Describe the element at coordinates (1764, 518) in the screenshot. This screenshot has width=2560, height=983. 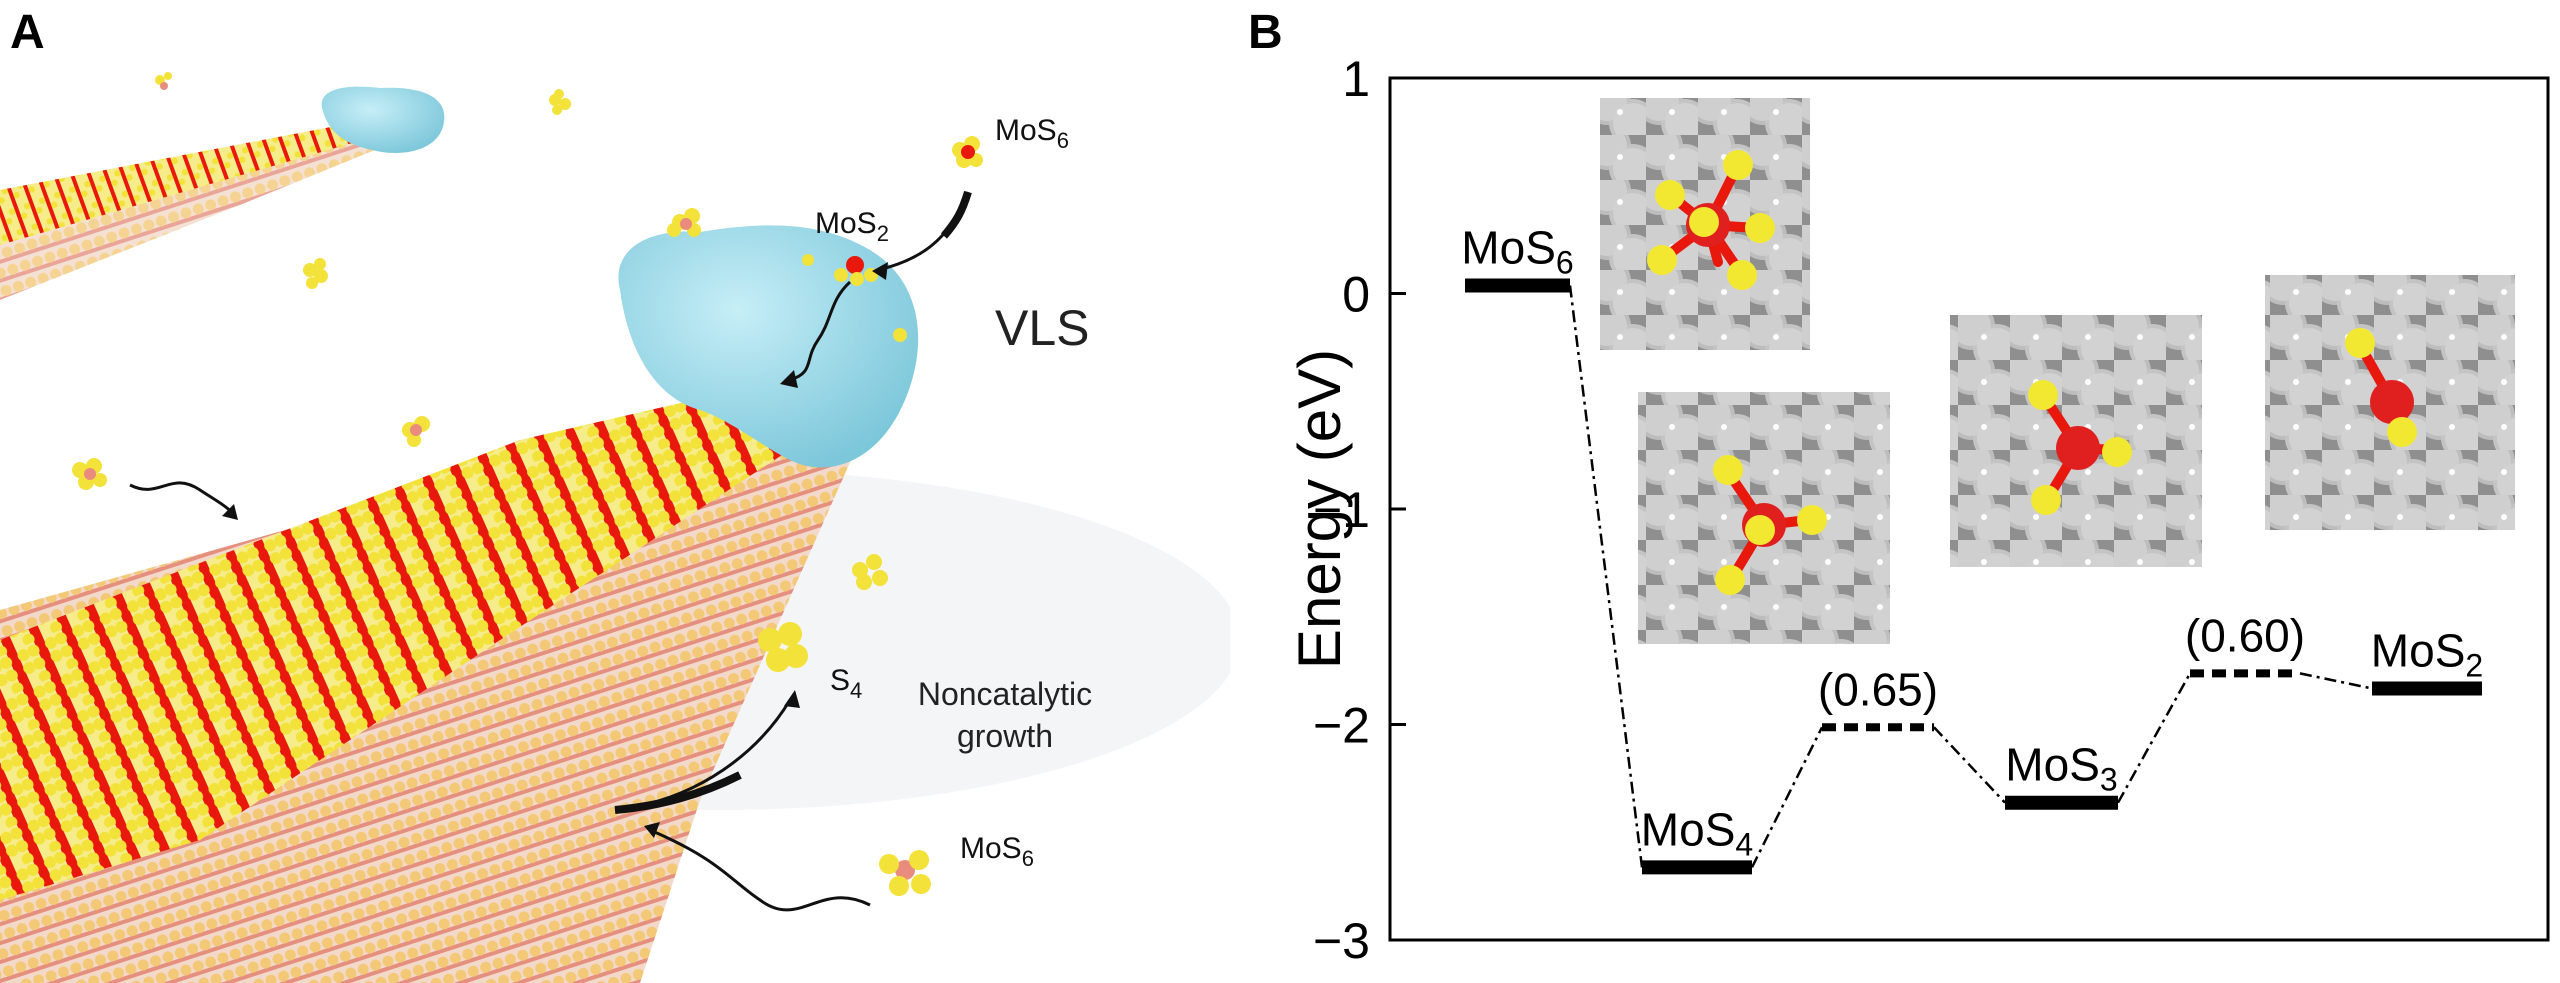
I see `inset-mos4-structure` at that location.